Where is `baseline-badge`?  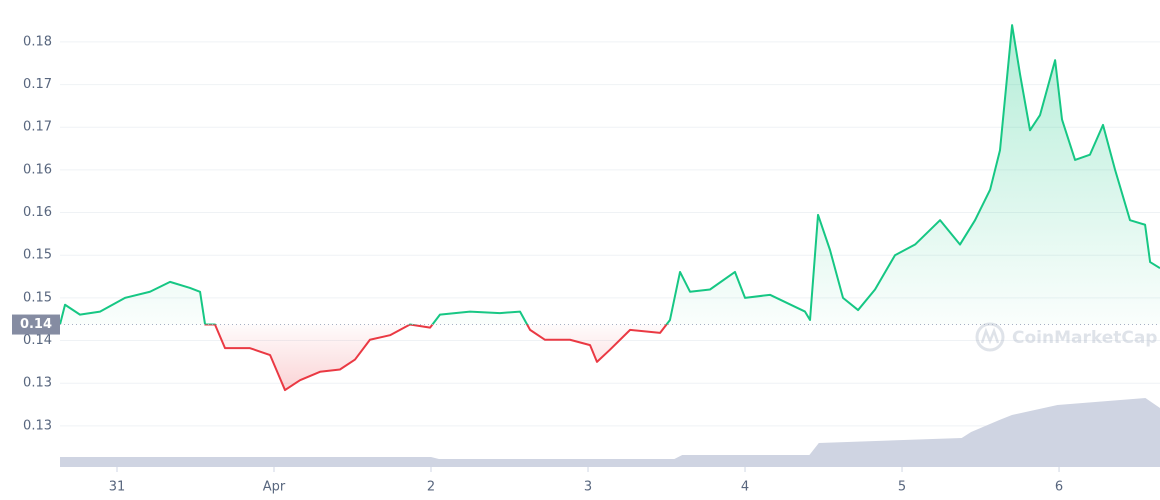
baseline-badge is located at coordinates (36, 324).